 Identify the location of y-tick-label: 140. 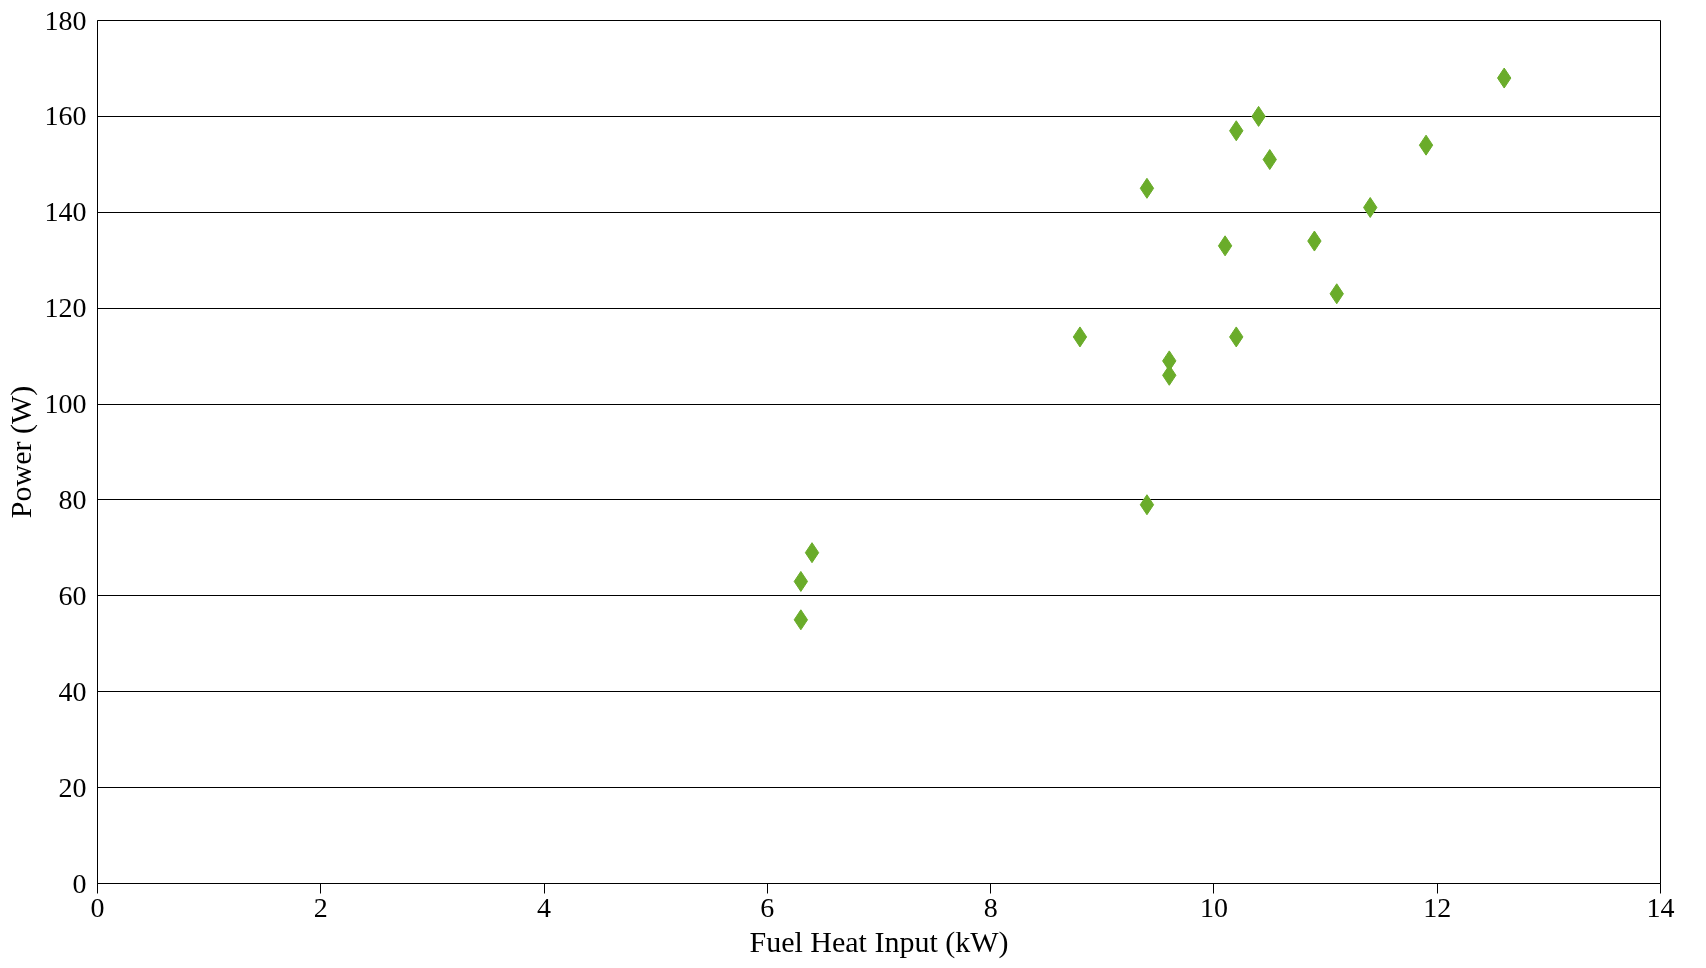
(65, 212).